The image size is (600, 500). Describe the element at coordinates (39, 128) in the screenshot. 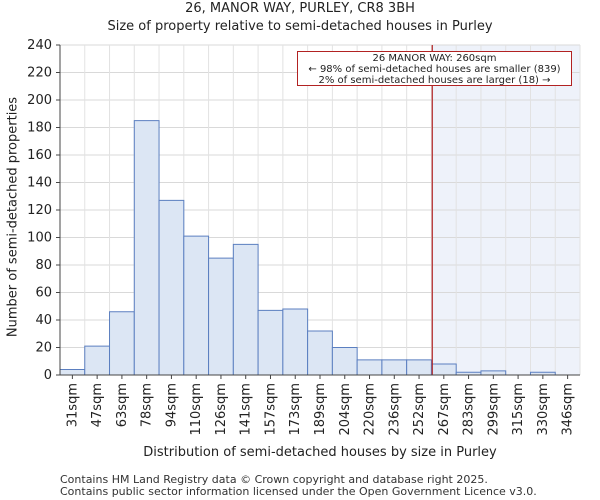

I see `y-tick-label: 180` at that location.